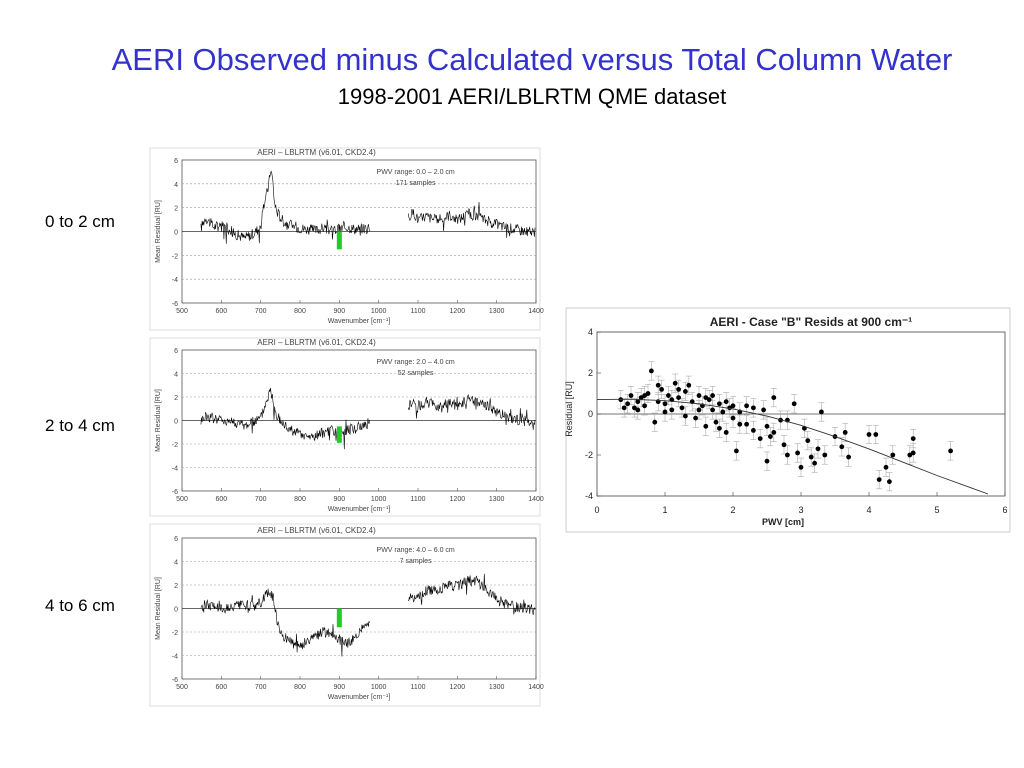 The image size is (1024, 768). What do you see at coordinates (1004, 510) in the screenshot?
I see `x-tick-label: 6` at bounding box center [1004, 510].